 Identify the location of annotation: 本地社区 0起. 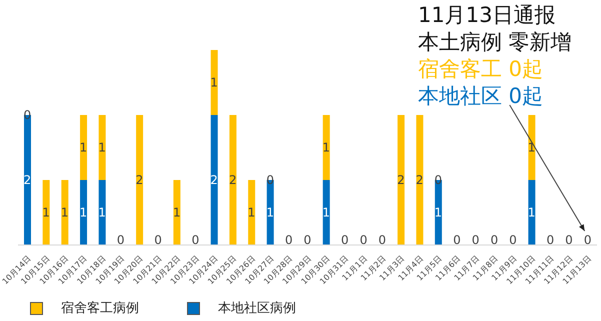
(481, 96).